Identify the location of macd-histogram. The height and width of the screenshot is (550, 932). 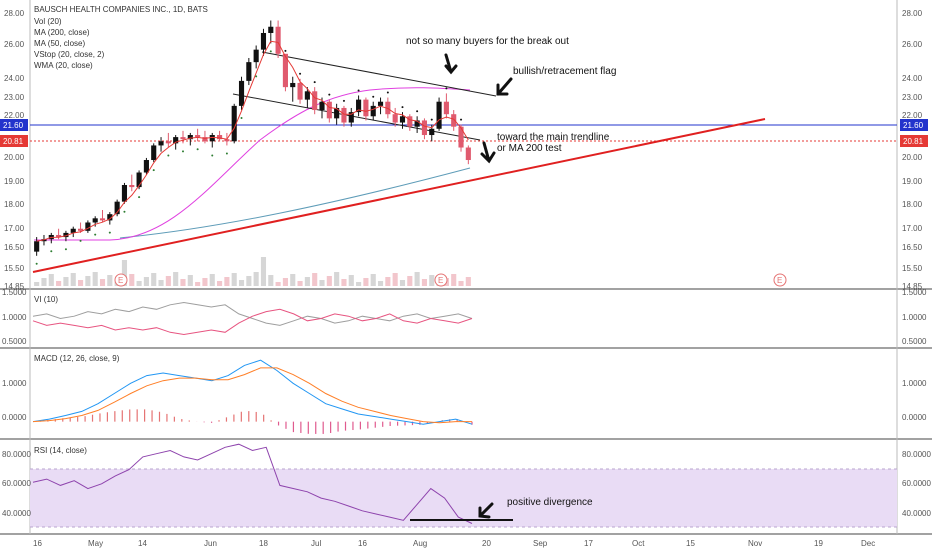
(256, 421).